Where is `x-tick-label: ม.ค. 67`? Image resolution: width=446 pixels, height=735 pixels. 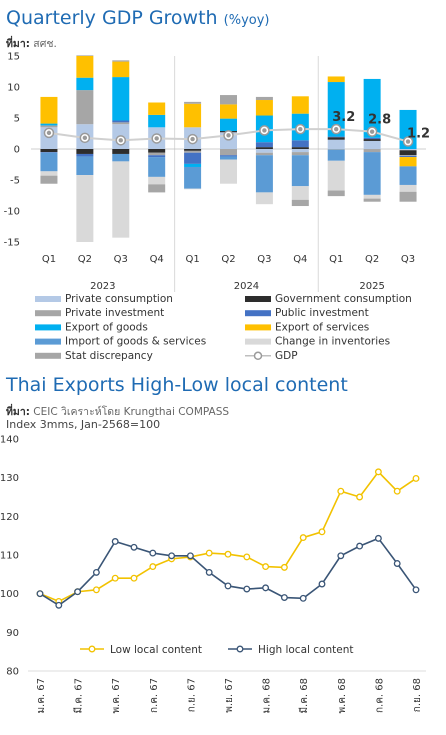 x-tick-label: ม.ค. 67 is located at coordinates (41, 696).